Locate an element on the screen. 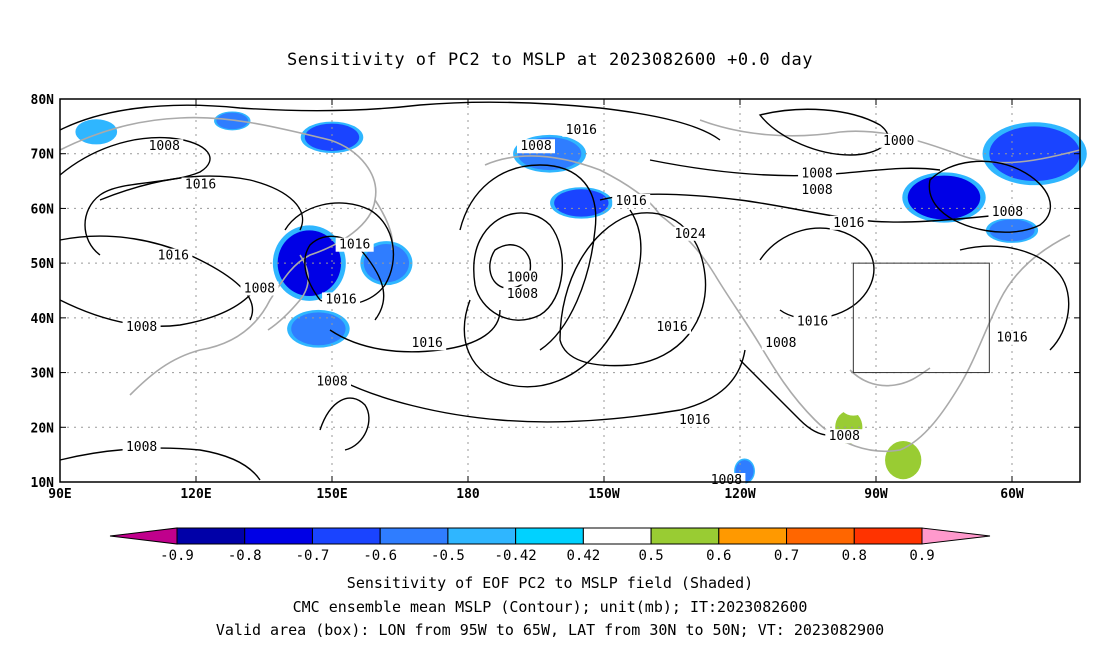  contour-ridge-a is located at coordinates (528, 257).